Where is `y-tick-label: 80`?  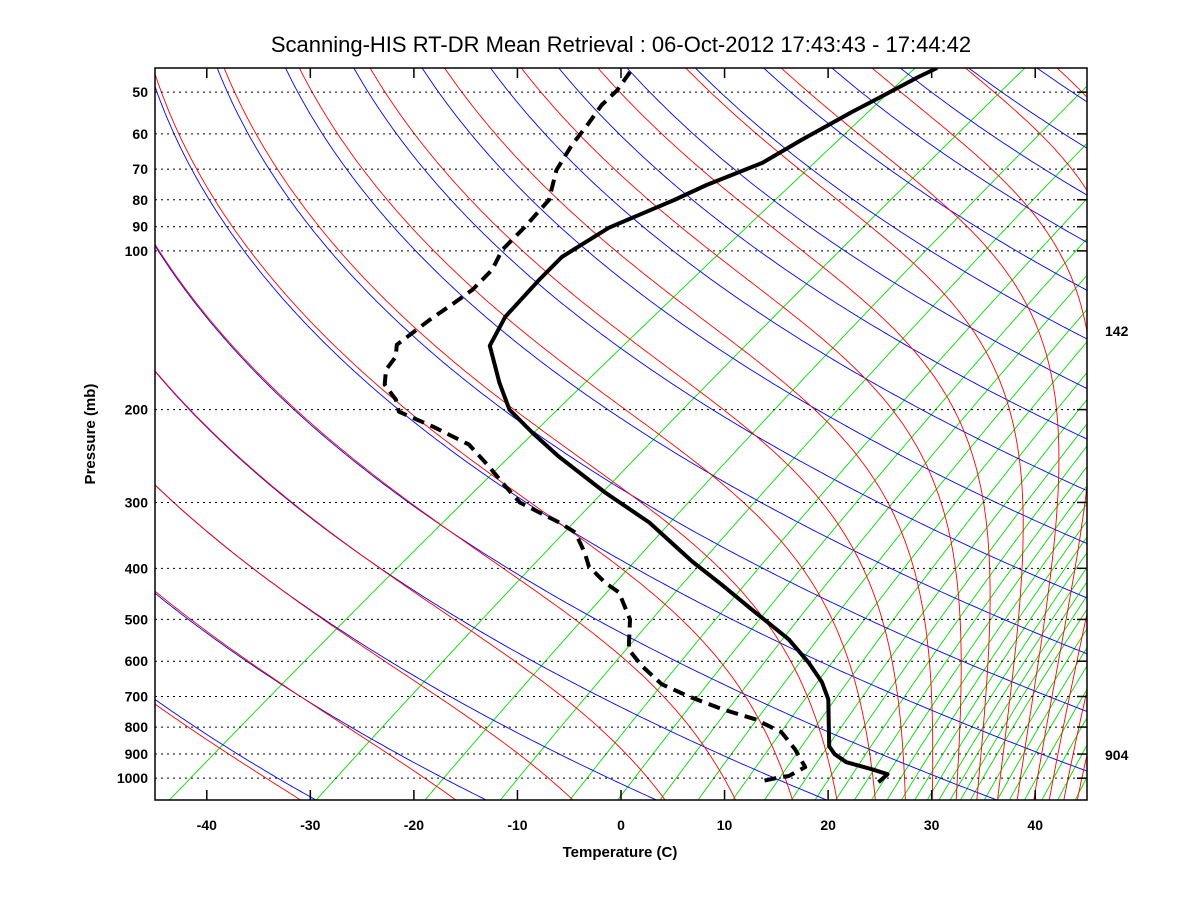
y-tick-label: 80 is located at coordinates (140, 200).